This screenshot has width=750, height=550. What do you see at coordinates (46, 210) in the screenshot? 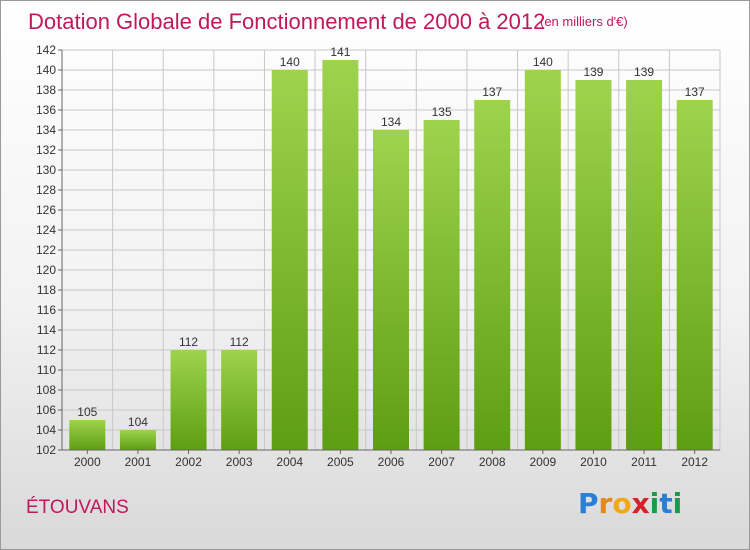
I see `y-tick-label: 126` at bounding box center [46, 210].